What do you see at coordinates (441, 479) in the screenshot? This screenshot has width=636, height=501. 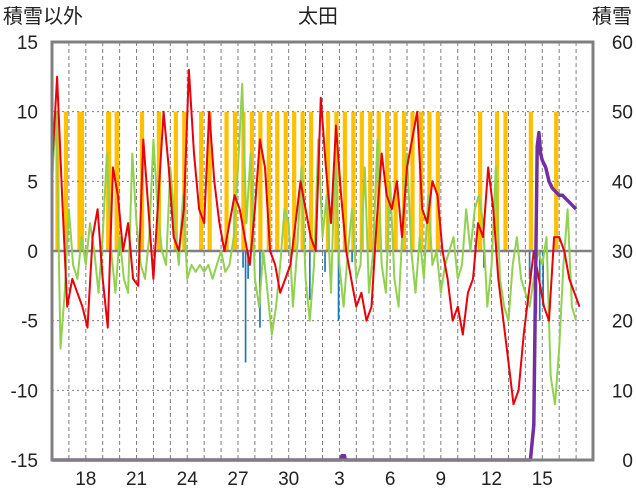 I see `x-tick-7: 9` at bounding box center [441, 479].